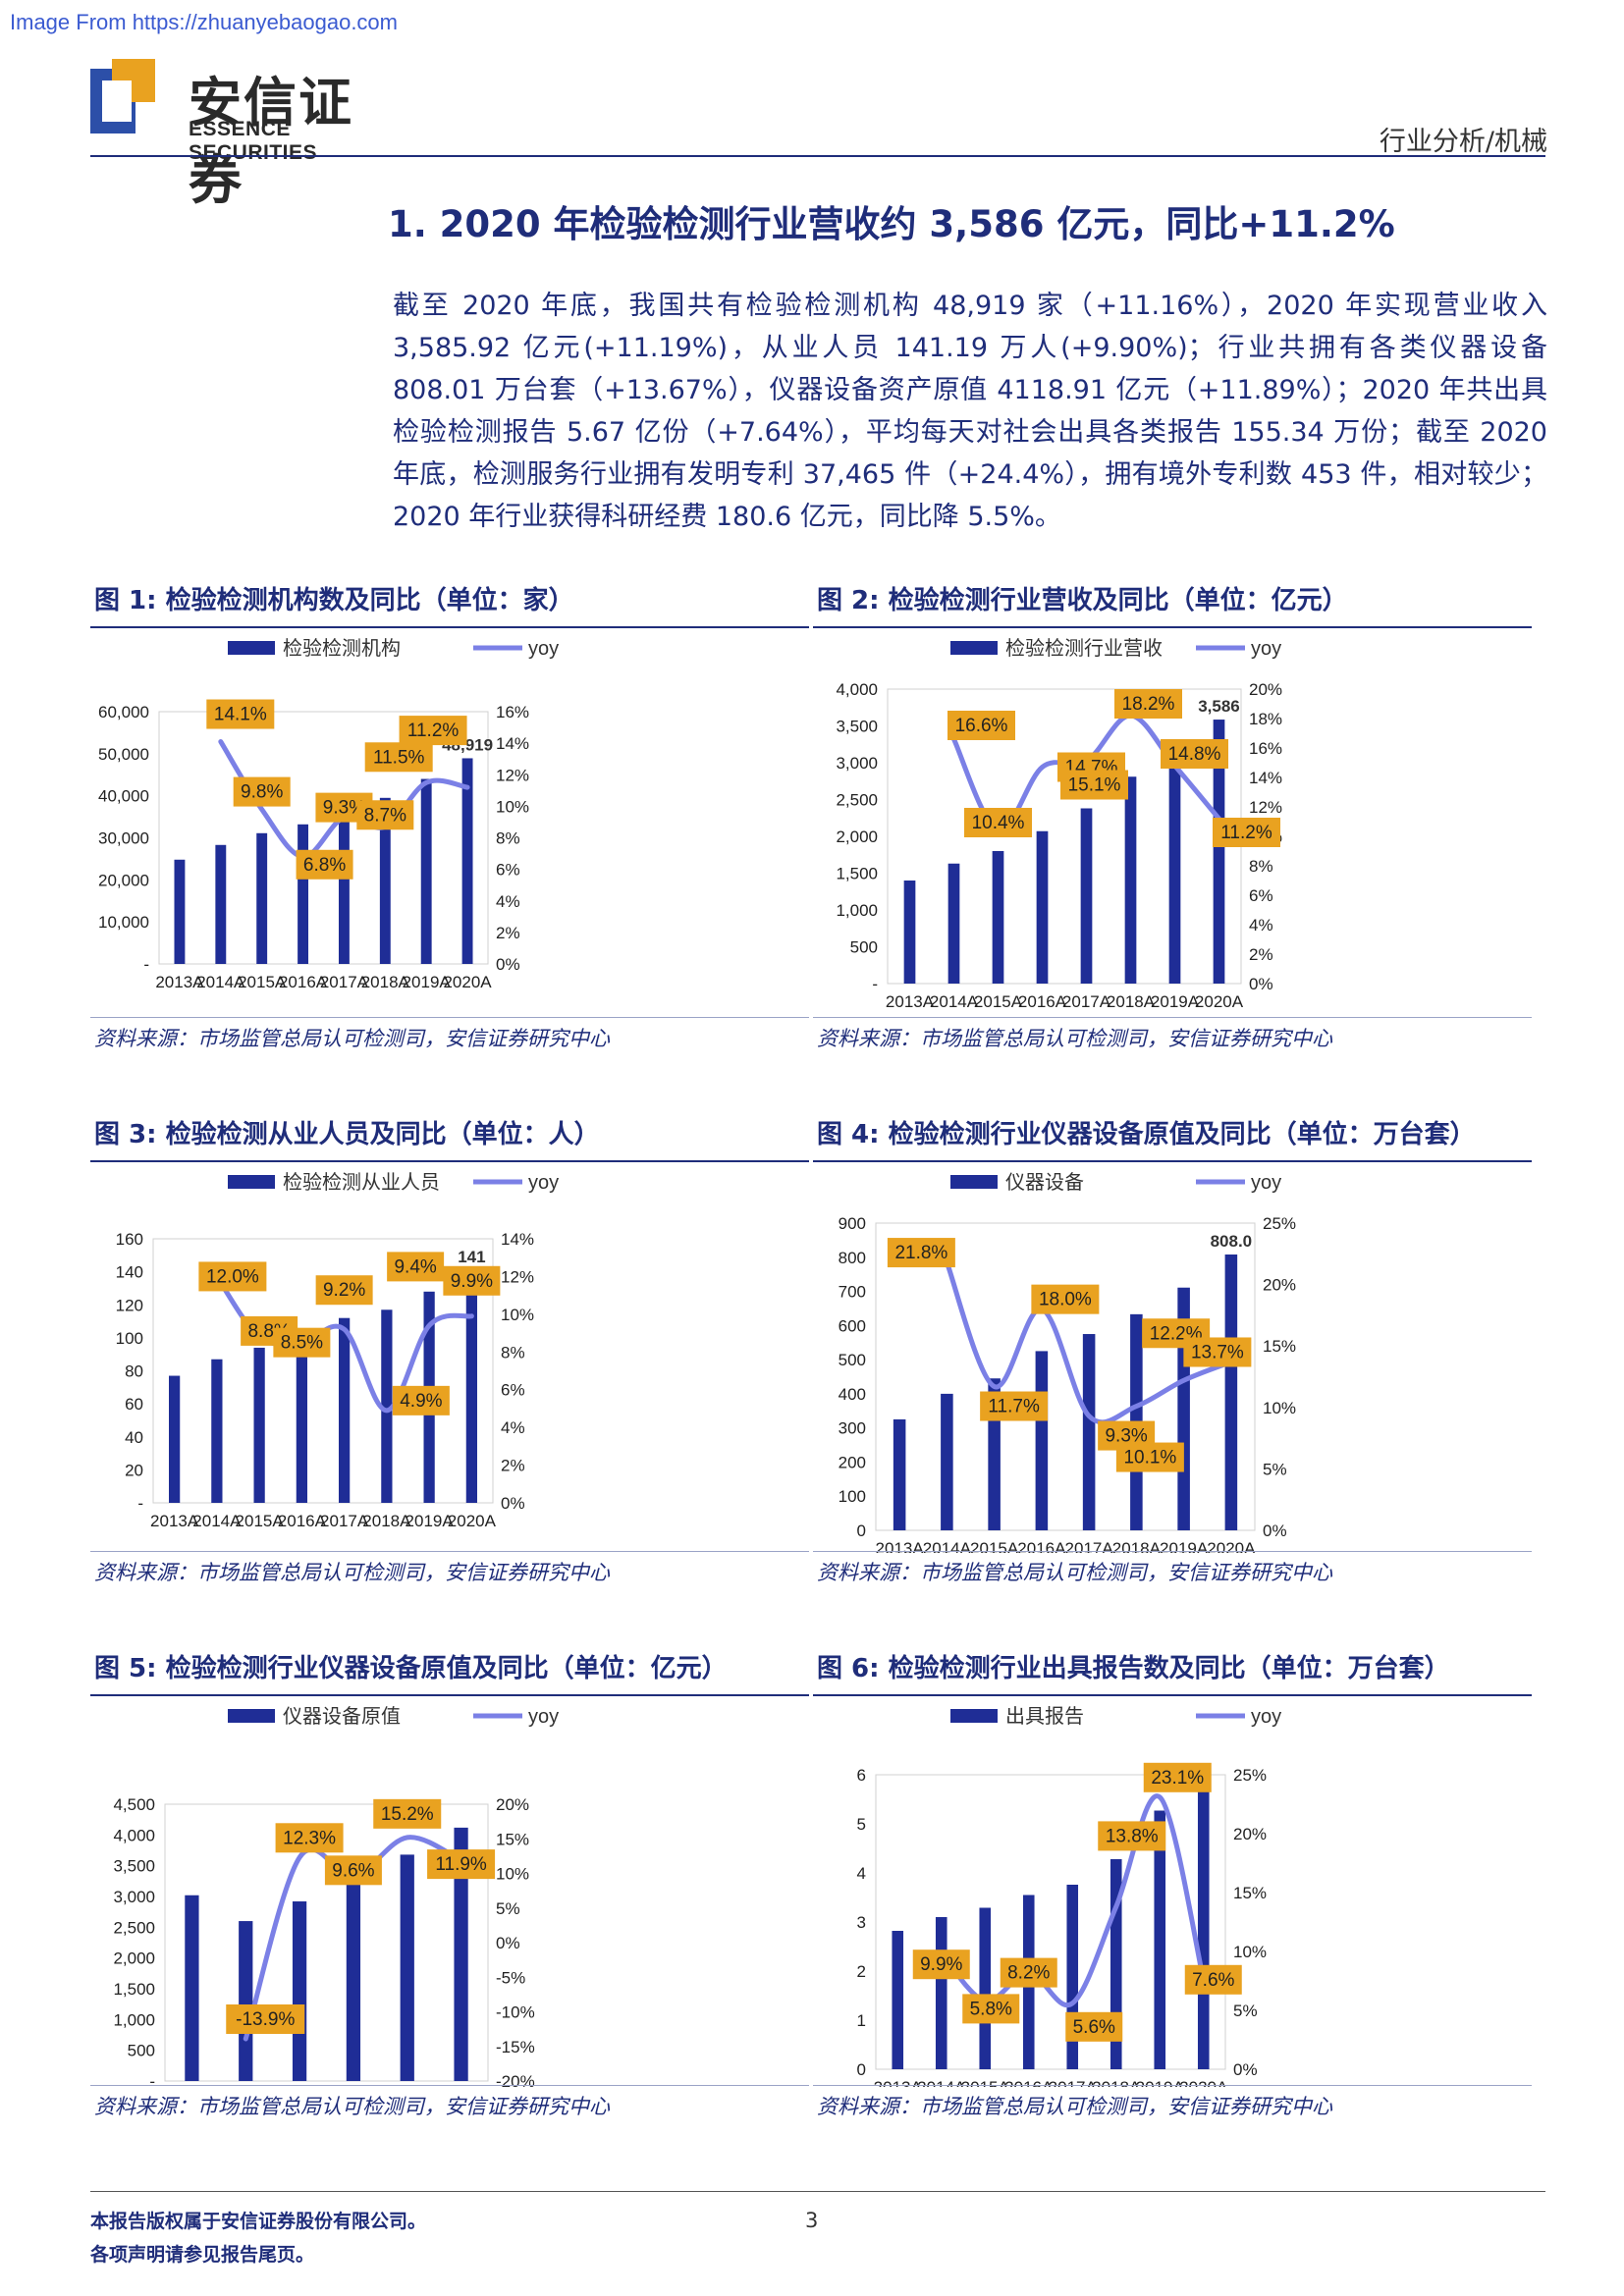  Describe the element at coordinates (1028, 1973) in the screenshot. I see `yoy-label: 8.2%` at that location.